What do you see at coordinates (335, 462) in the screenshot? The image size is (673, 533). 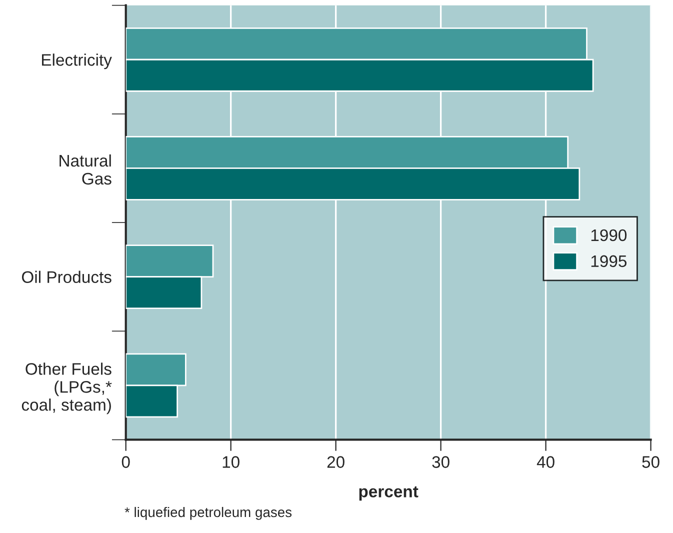 I see `x-tick-label: 20` at bounding box center [335, 462].